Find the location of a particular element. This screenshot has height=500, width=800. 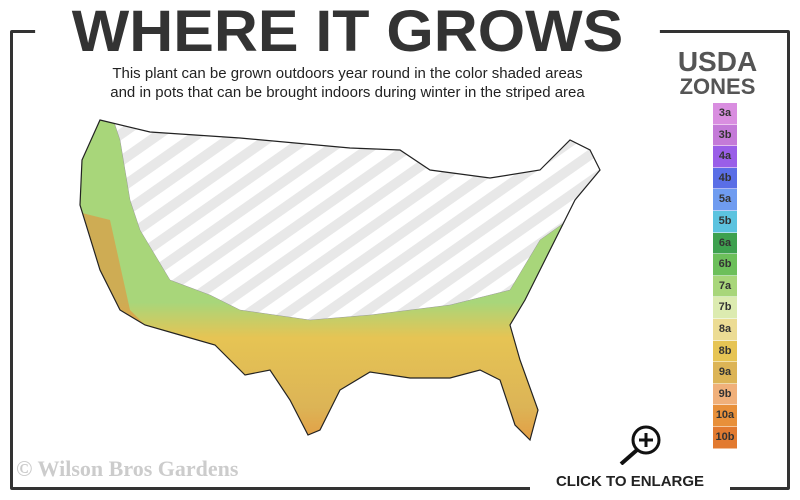

zone-swatch-4a: 4a is located at coordinates (725, 157).